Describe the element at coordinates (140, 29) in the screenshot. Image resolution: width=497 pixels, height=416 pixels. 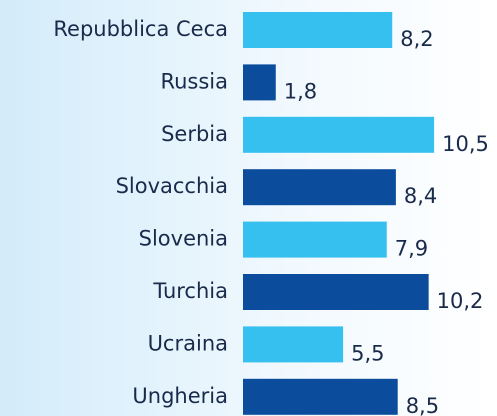
I see `category-label: Repubblica Ceca` at that location.